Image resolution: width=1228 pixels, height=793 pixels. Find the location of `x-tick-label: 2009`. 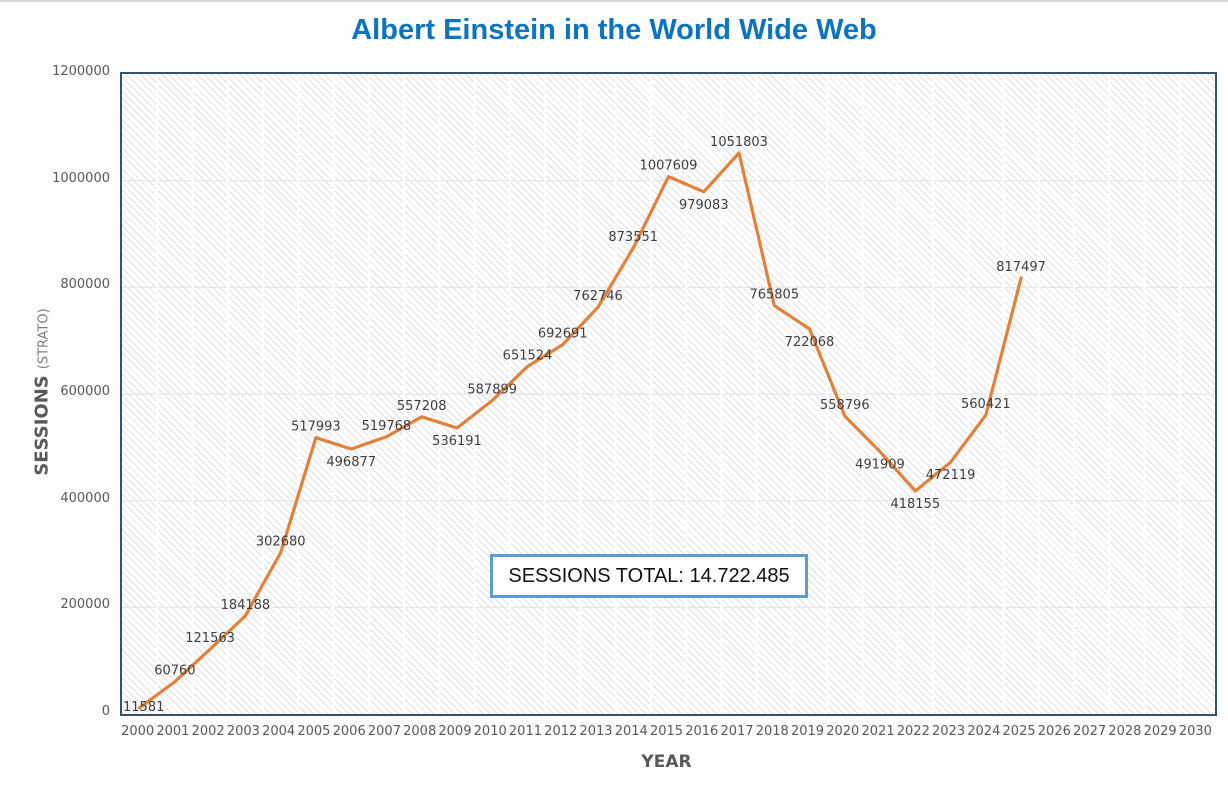

x-tick-label: 2009 is located at coordinates (455, 731).